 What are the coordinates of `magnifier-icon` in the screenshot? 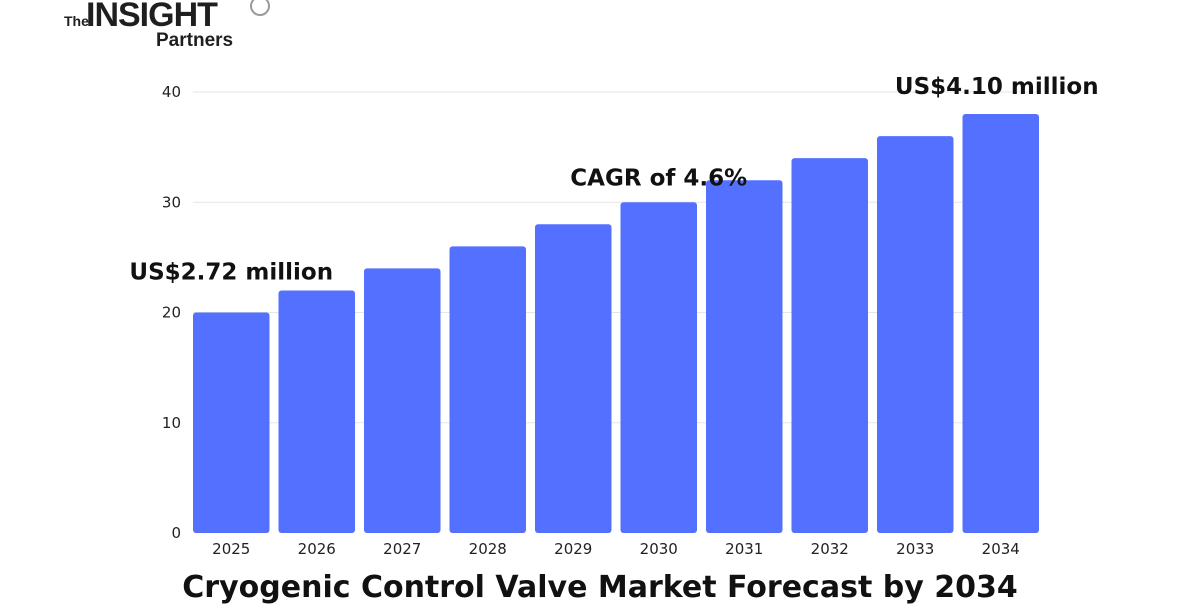 It's located at (260, 8).